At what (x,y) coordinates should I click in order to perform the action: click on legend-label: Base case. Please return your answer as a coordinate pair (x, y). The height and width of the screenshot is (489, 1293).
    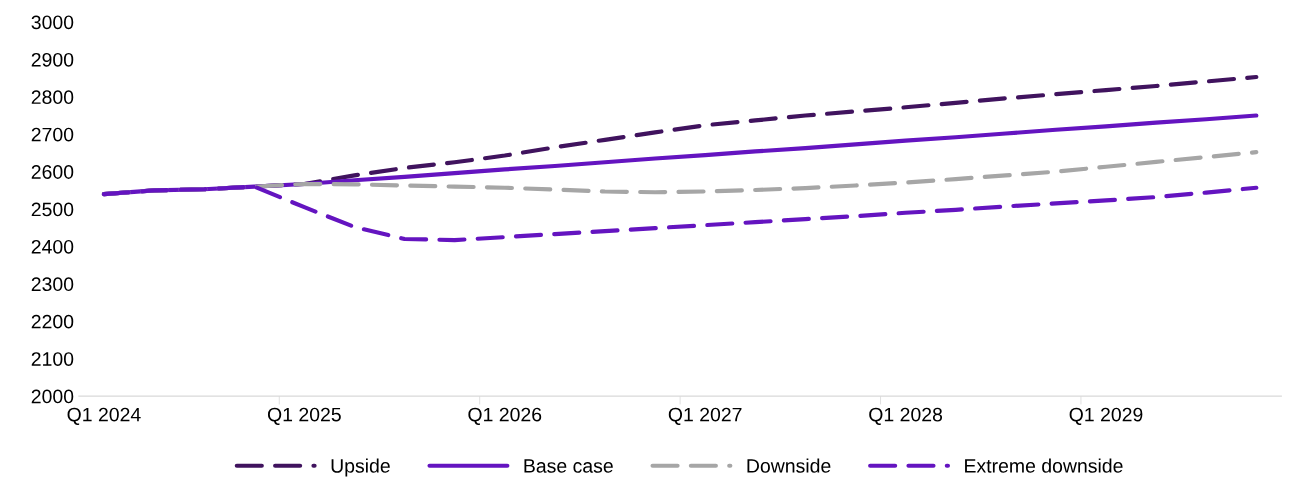
    Looking at the image, I should click on (568, 466).